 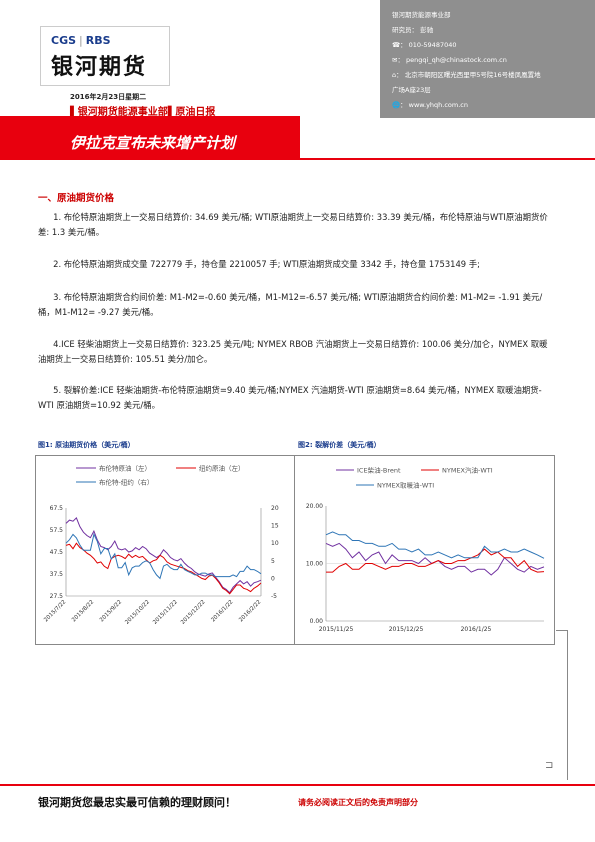 I want to click on x-tick-label: 2016/2/22, so click(x=250, y=611).